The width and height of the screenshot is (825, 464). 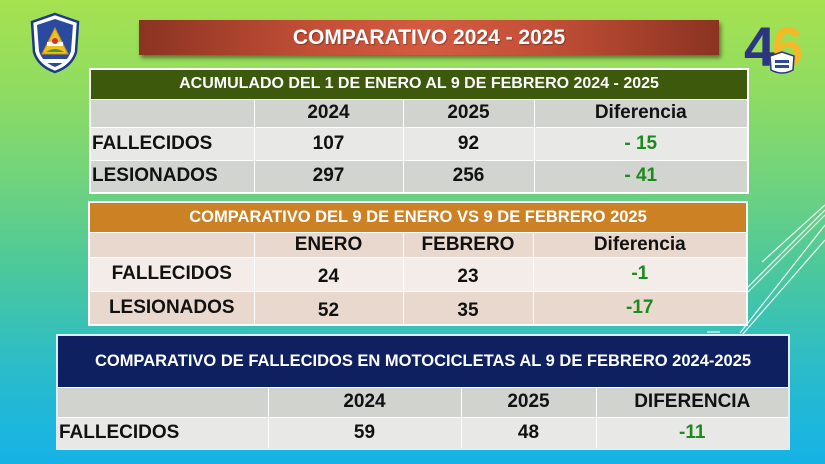 I want to click on column-header-enero: ENERO, so click(x=328, y=244).